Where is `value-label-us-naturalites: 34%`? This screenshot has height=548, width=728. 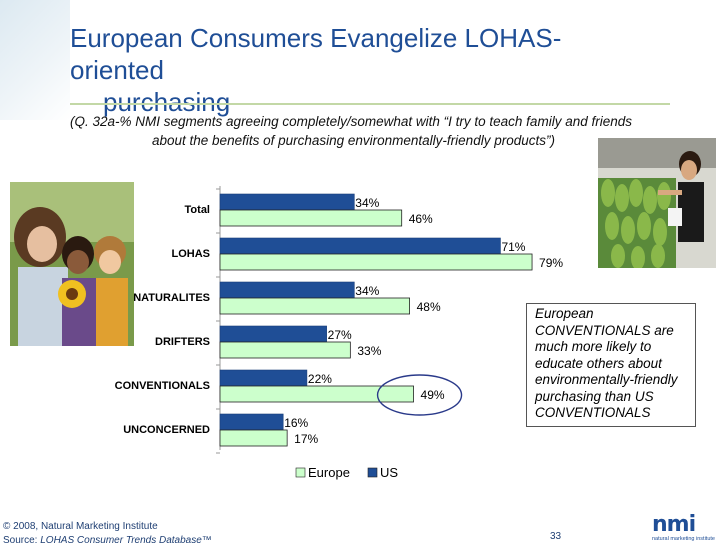
value-label-us-naturalites: 34% is located at coordinates (367, 291).